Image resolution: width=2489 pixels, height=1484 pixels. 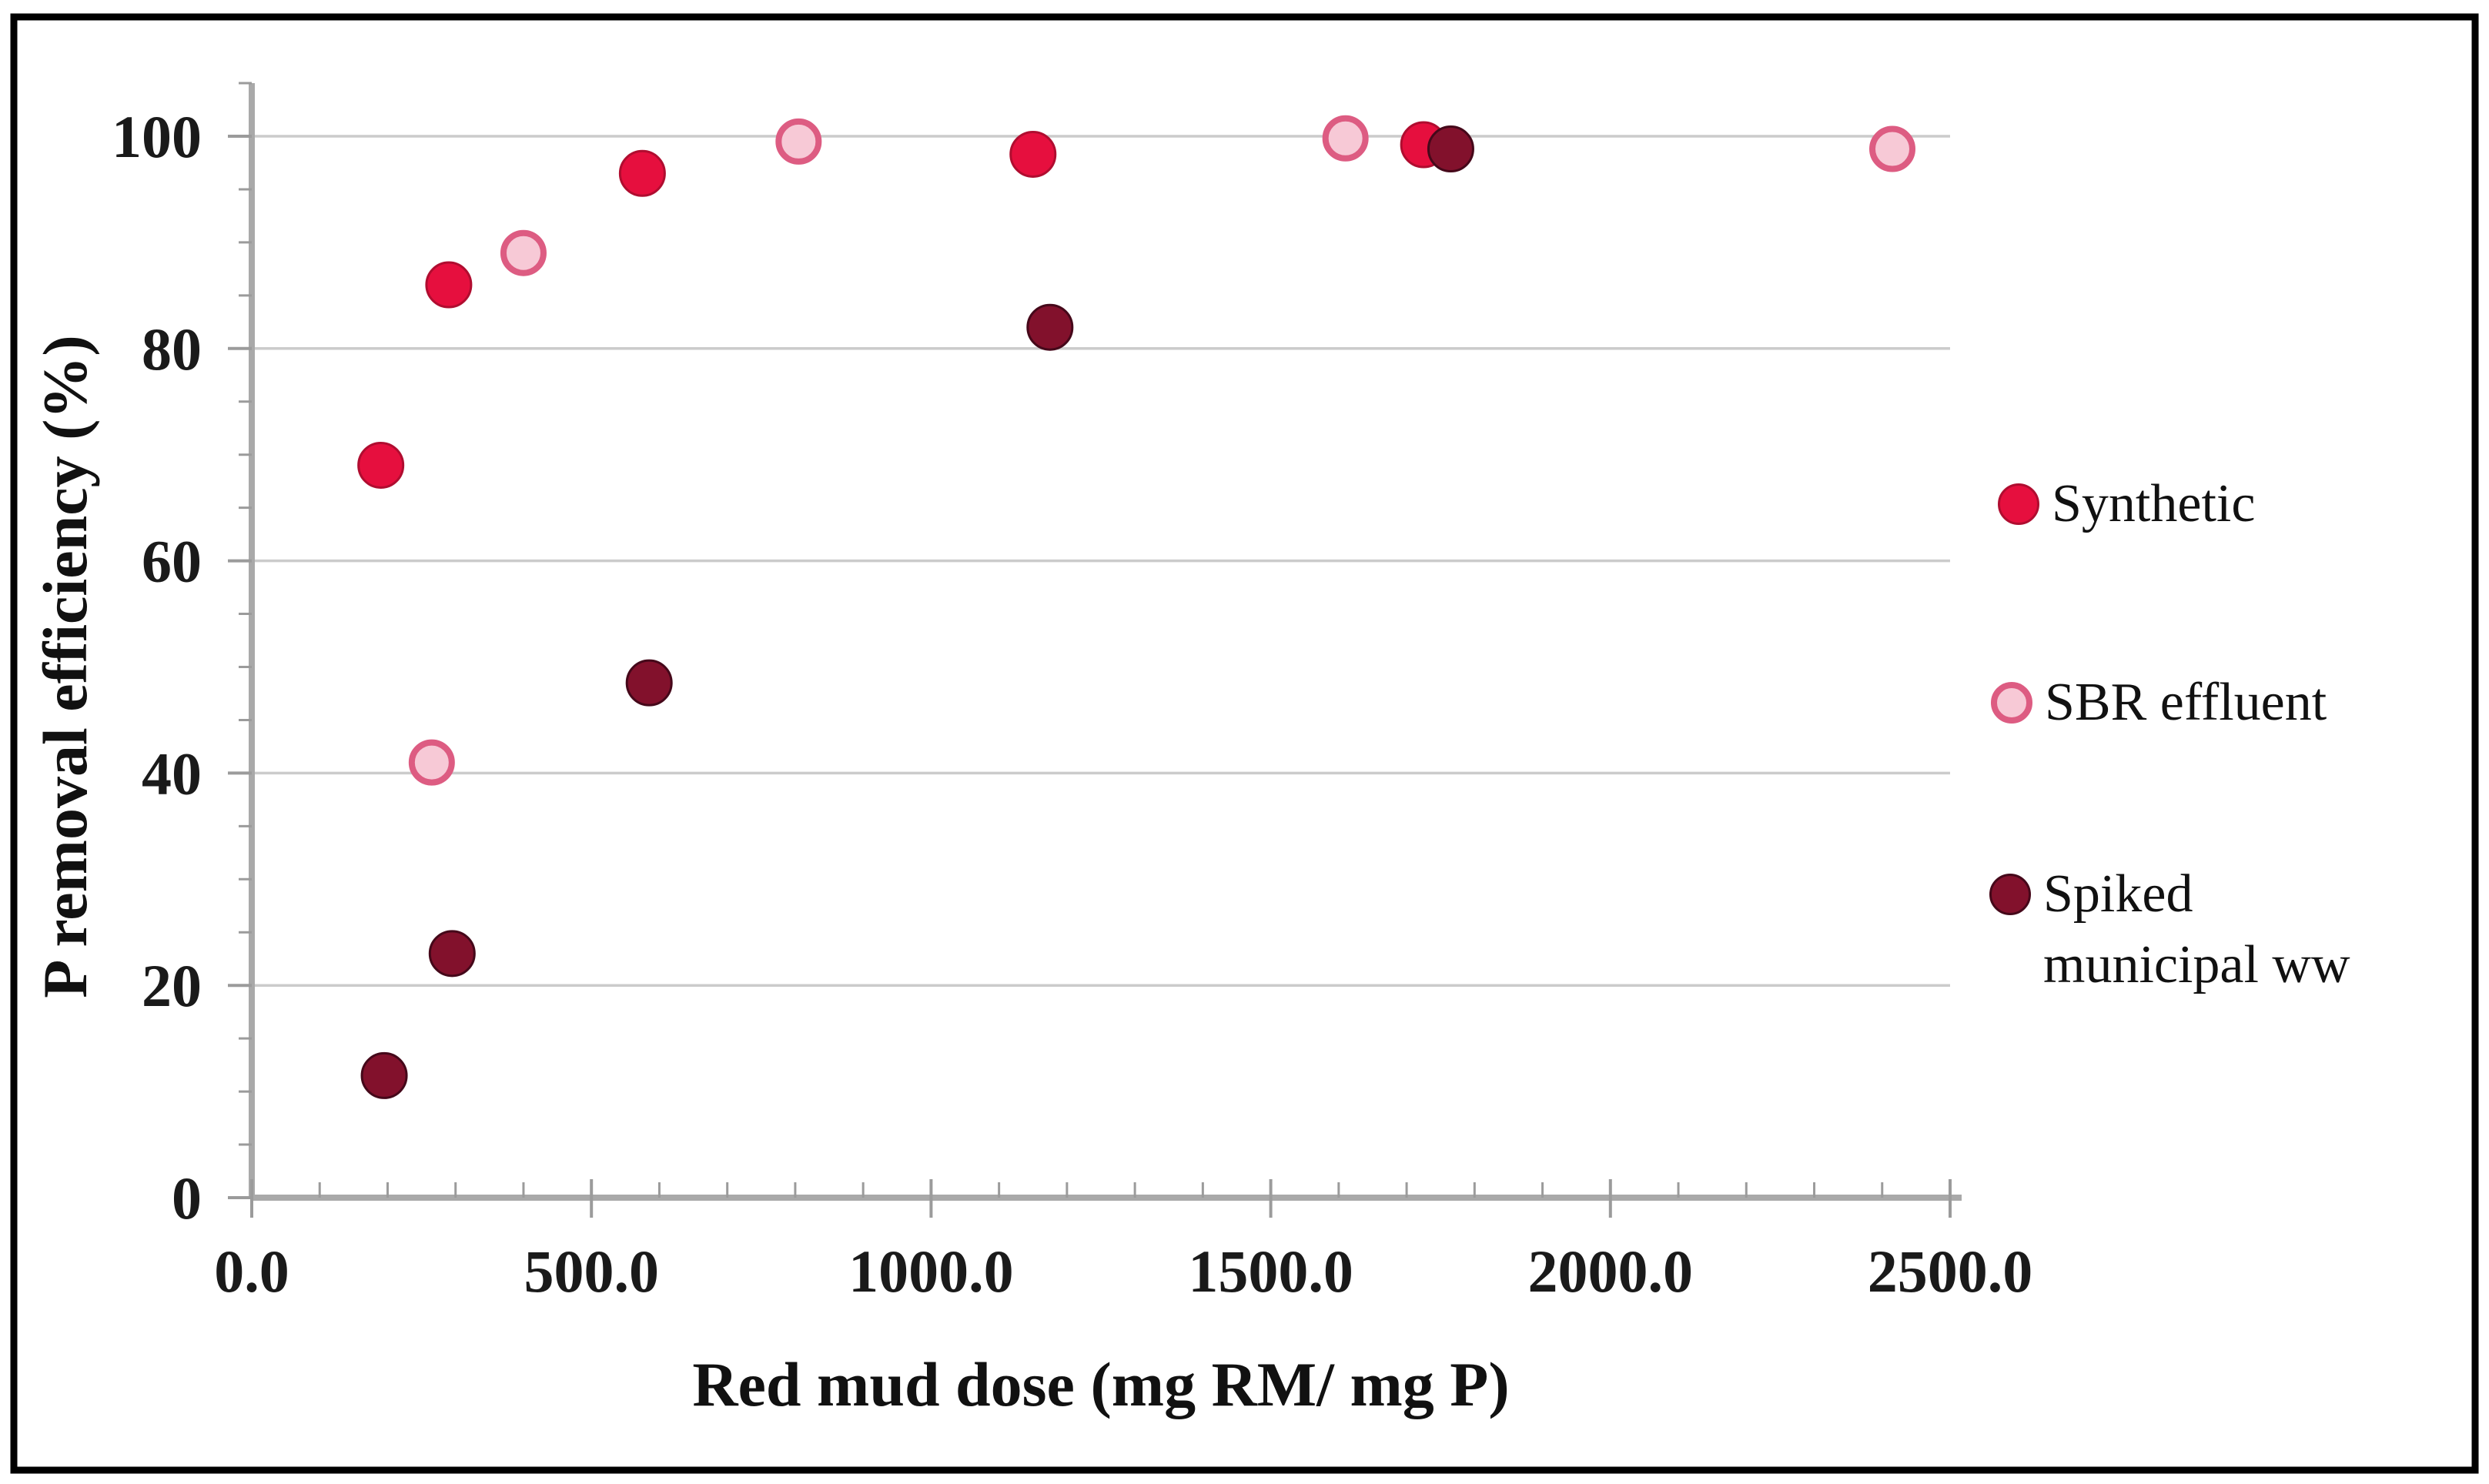 I want to click on x-tick-label-1000.0: 1000.0, so click(x=931, y=1271).